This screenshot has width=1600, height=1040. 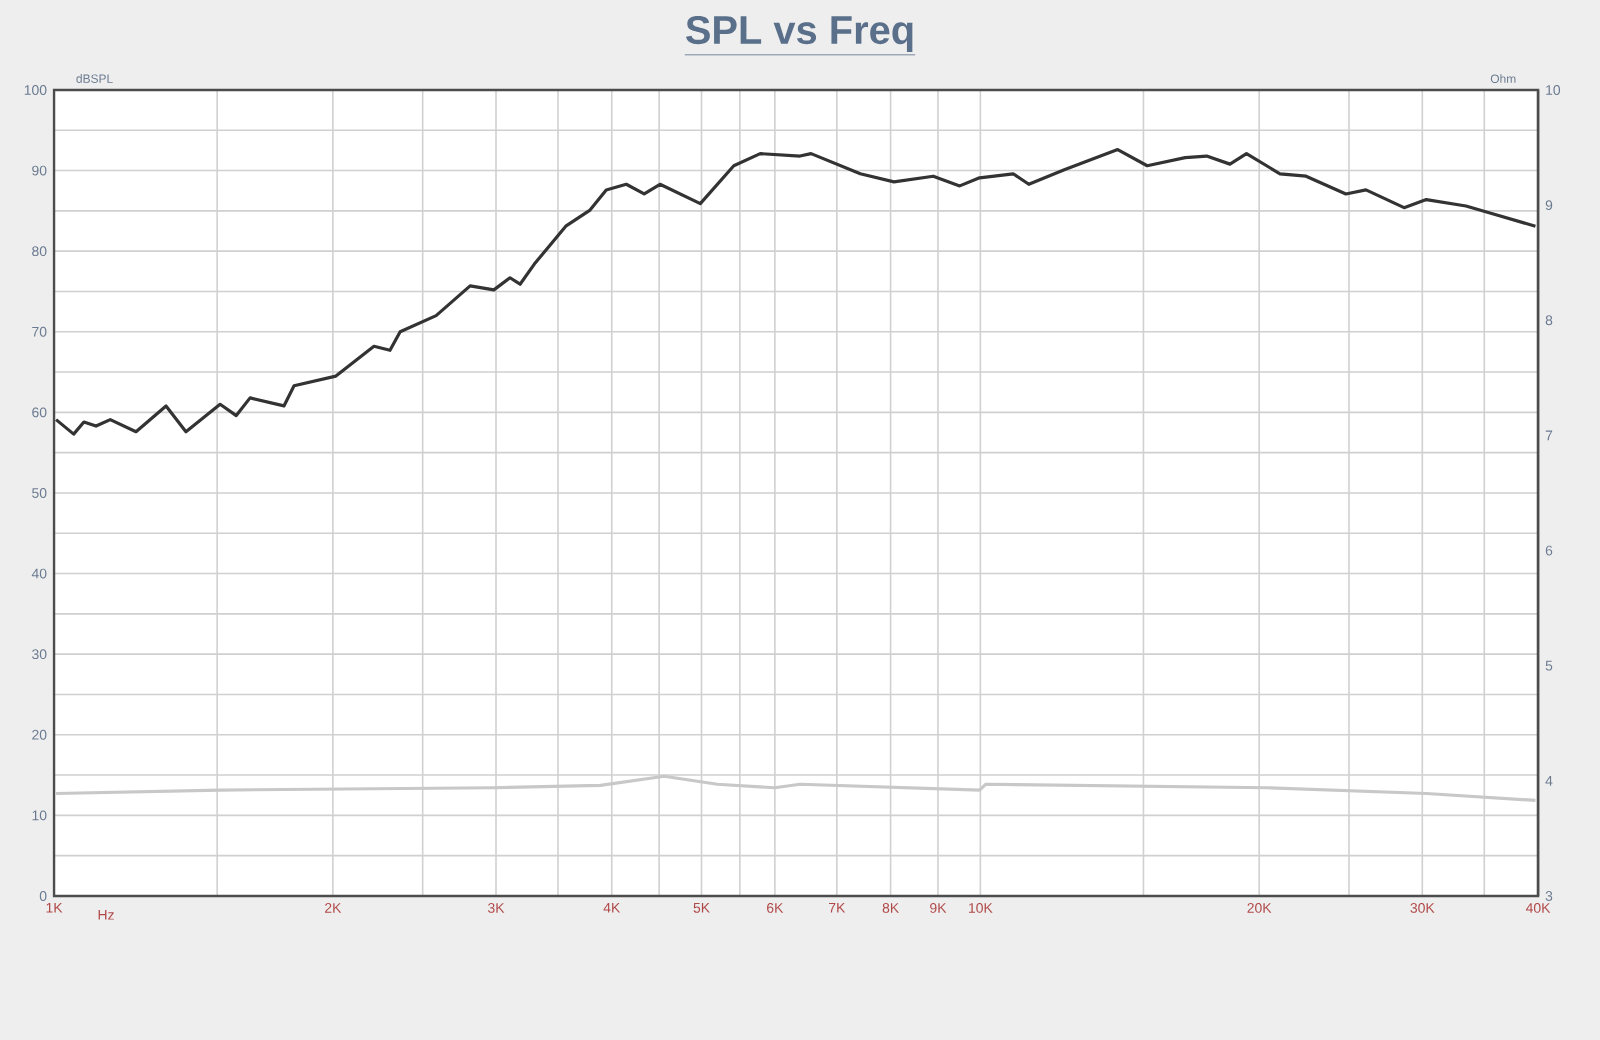 What do you see at coordinates (799, 34) in the screenshot?
I see `chart-title: SPL vs Freq` at bounding box center [799, 34].